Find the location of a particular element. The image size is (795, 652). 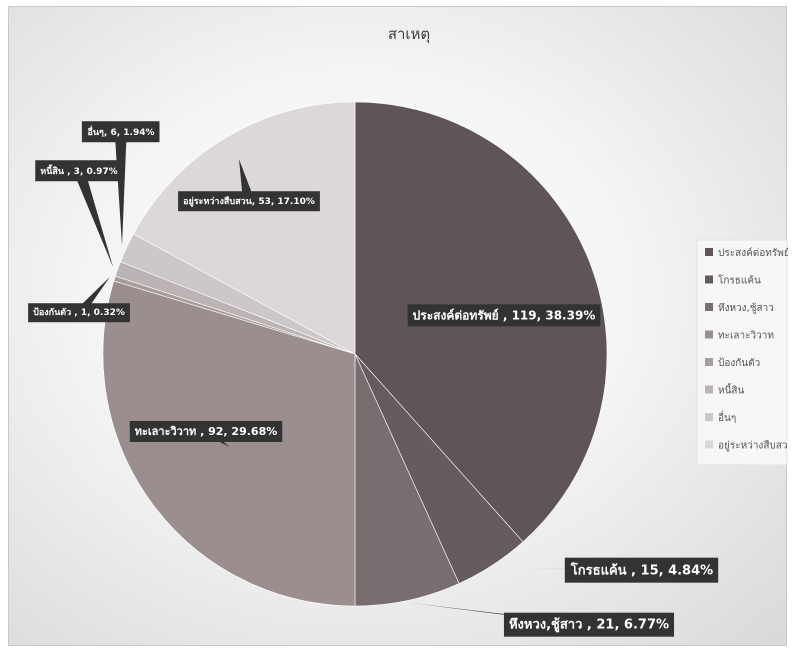

legend-label: ทะเลาะวิวาท is located at coordinates (746, 336).